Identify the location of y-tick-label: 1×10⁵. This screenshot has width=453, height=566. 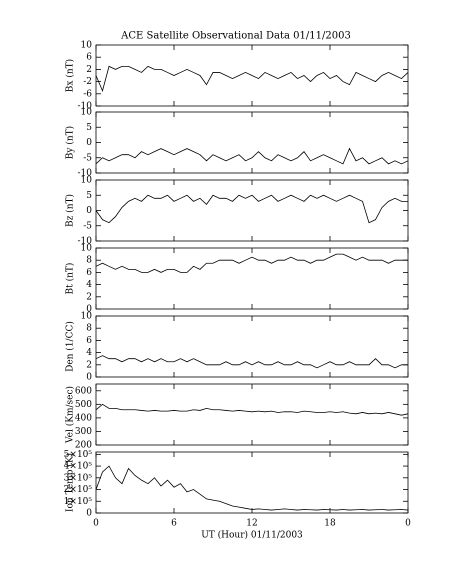
(78, 502).